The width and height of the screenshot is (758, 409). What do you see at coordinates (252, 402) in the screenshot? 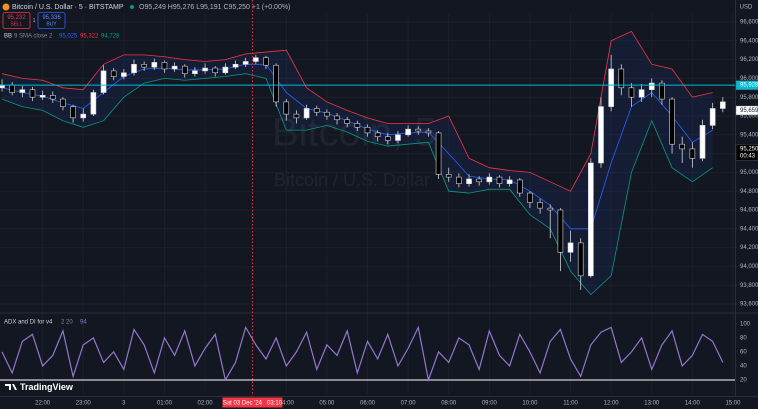
I see `crosshair-label-box` at bounding box center [252, 402].